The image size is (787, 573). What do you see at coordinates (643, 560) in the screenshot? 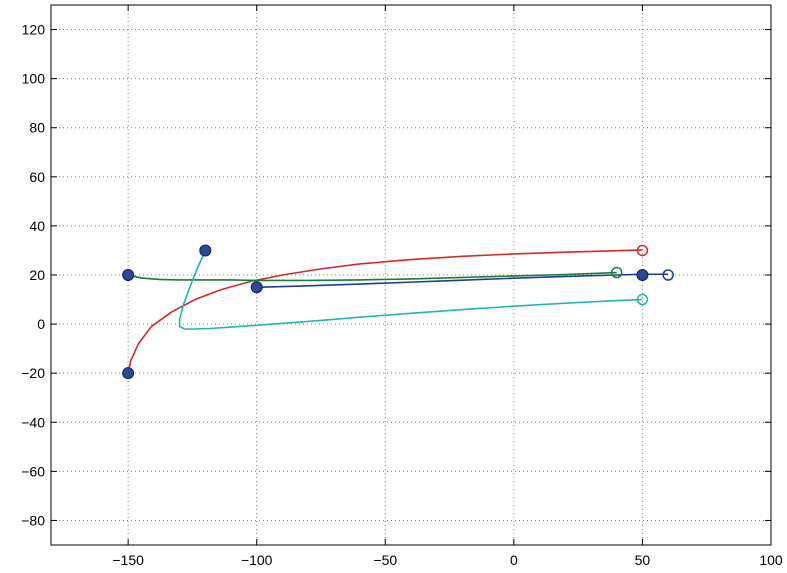
I see `x-tick-label: 50` at bounding box center [643, 560].